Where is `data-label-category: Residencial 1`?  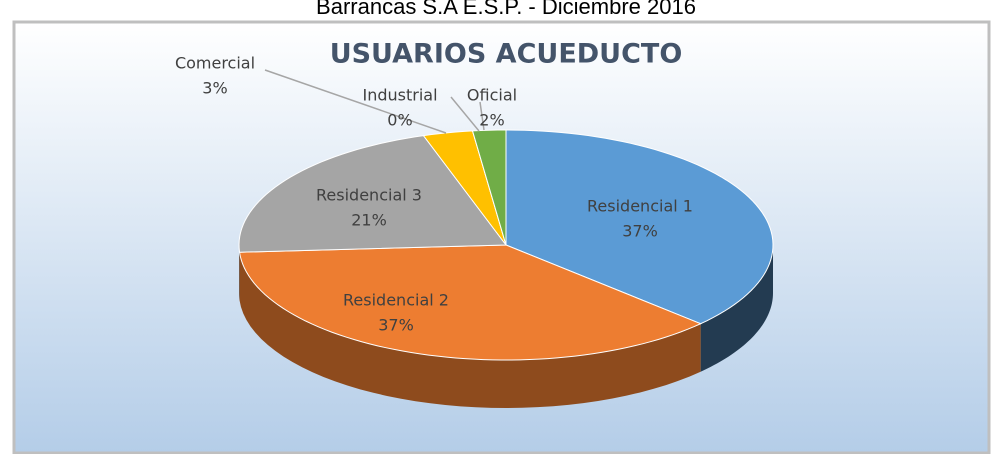
data-label-category: Residencial 1 is located at coordinates (640, 206).